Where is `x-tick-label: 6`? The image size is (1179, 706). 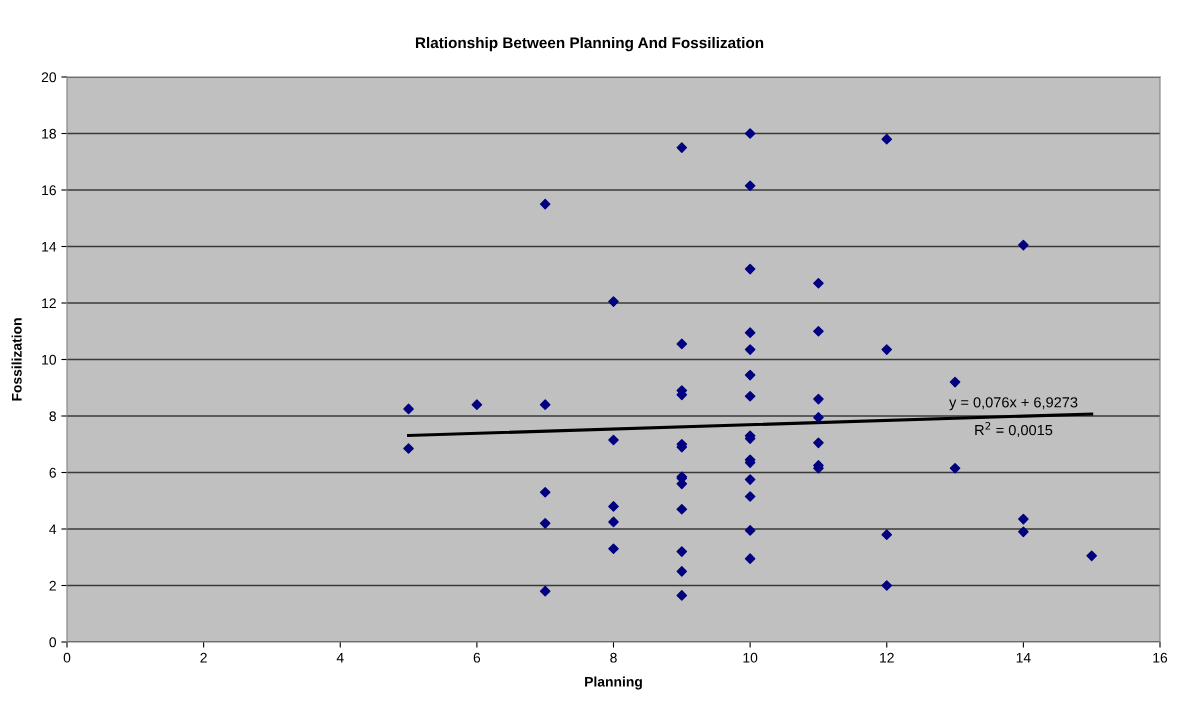
x-tick-label: 6 is located at coordinates (477, 657).